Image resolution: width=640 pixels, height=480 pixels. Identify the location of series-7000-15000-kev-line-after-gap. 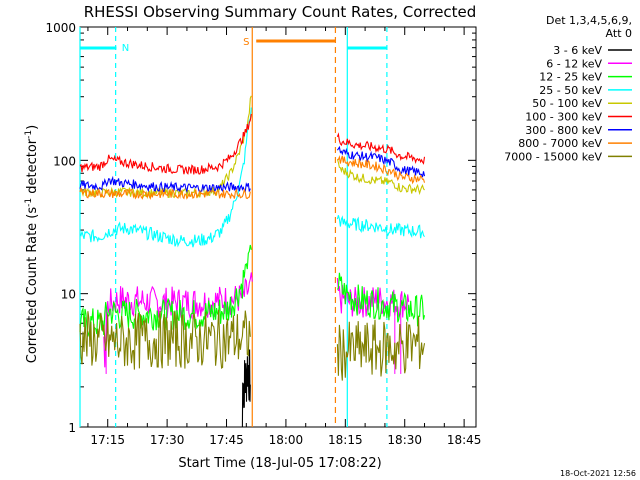
(381, 348).